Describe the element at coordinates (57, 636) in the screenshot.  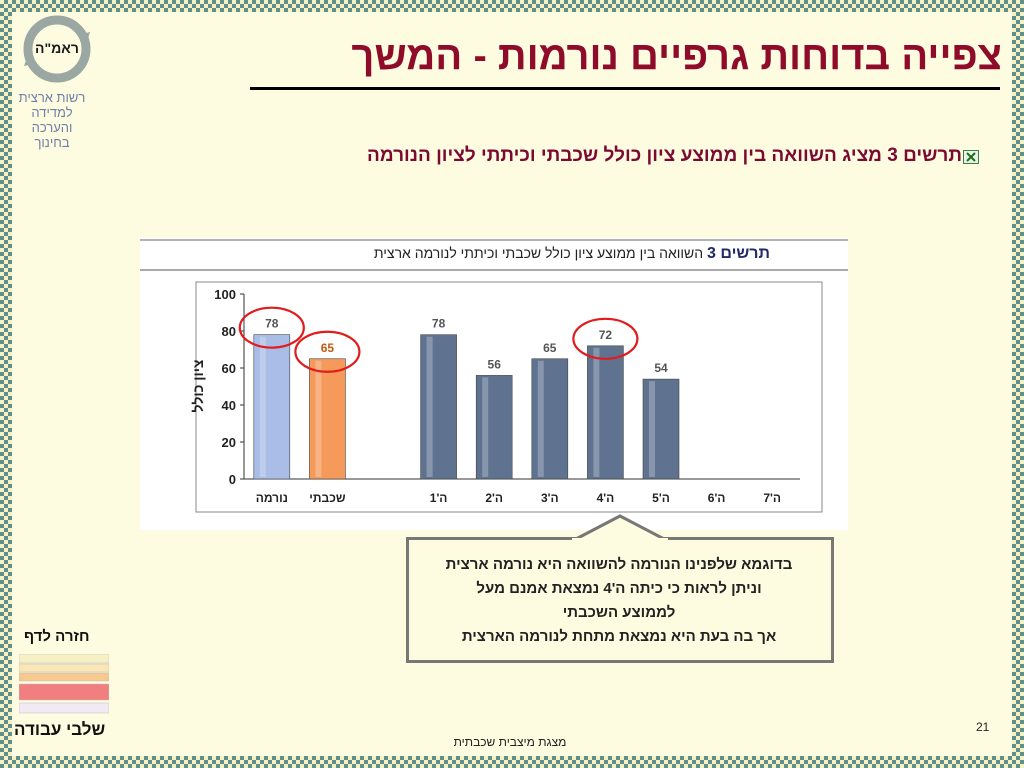
I see `back-to-page-link: חזרה לדף` at that location.